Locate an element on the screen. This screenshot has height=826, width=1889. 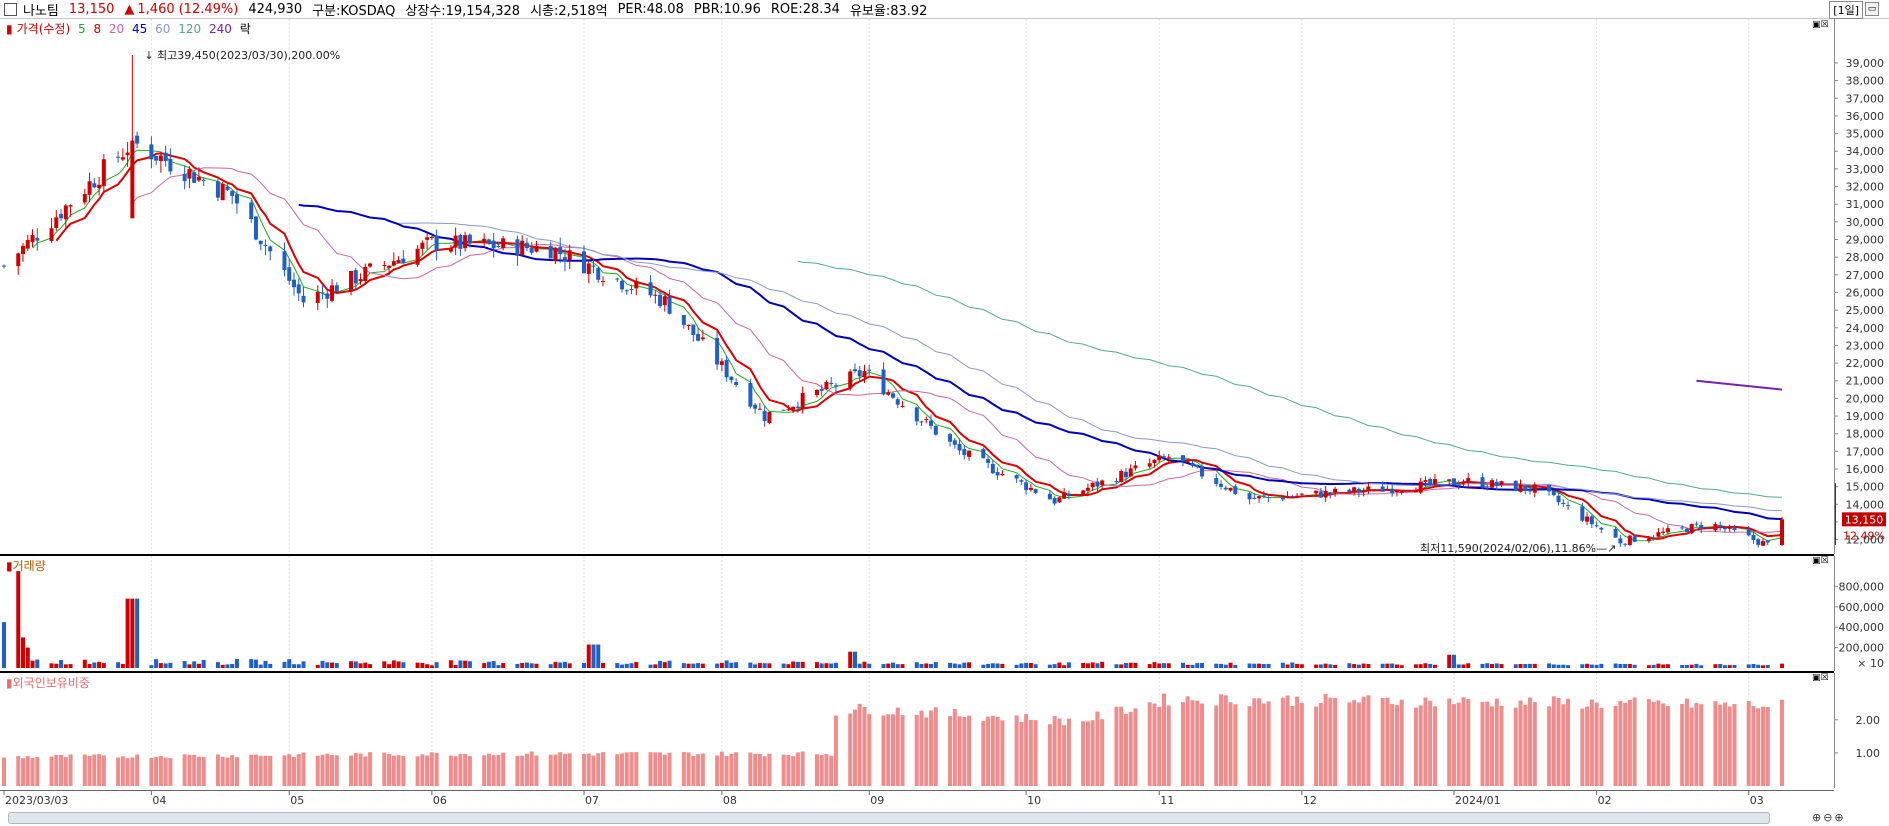
ma240-legend: 240 is located at coordinates (220, 29).